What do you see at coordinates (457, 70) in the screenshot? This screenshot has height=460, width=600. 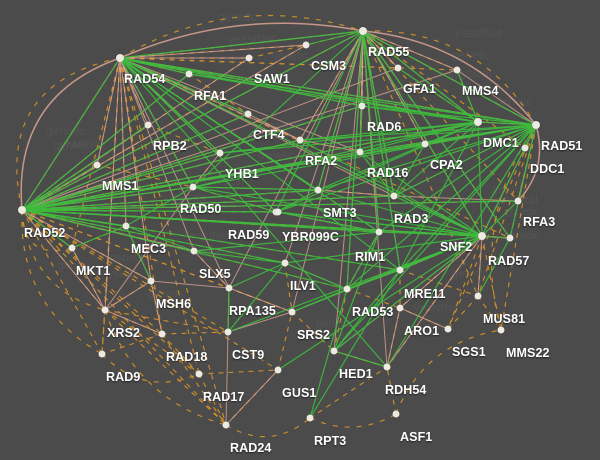 I see `graph-node-mms4` at bounding box center [457, 70].